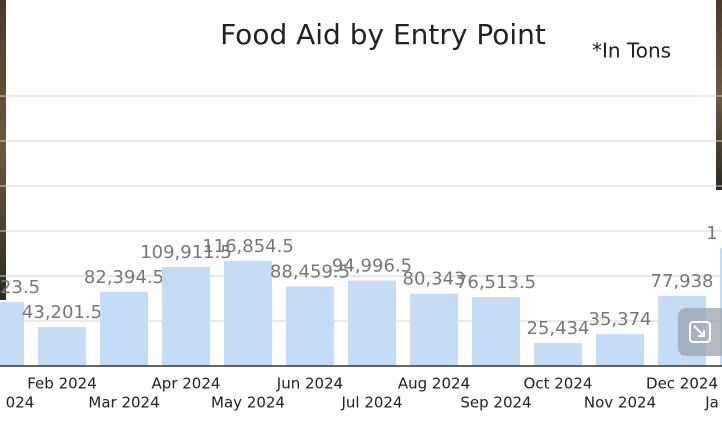 Image resolution: width=722 pixels, height=424 pixels. Describe the element at coordinates (558, 384) in the screenshot. I see `x-tick-label: Oct 2024` at that location.